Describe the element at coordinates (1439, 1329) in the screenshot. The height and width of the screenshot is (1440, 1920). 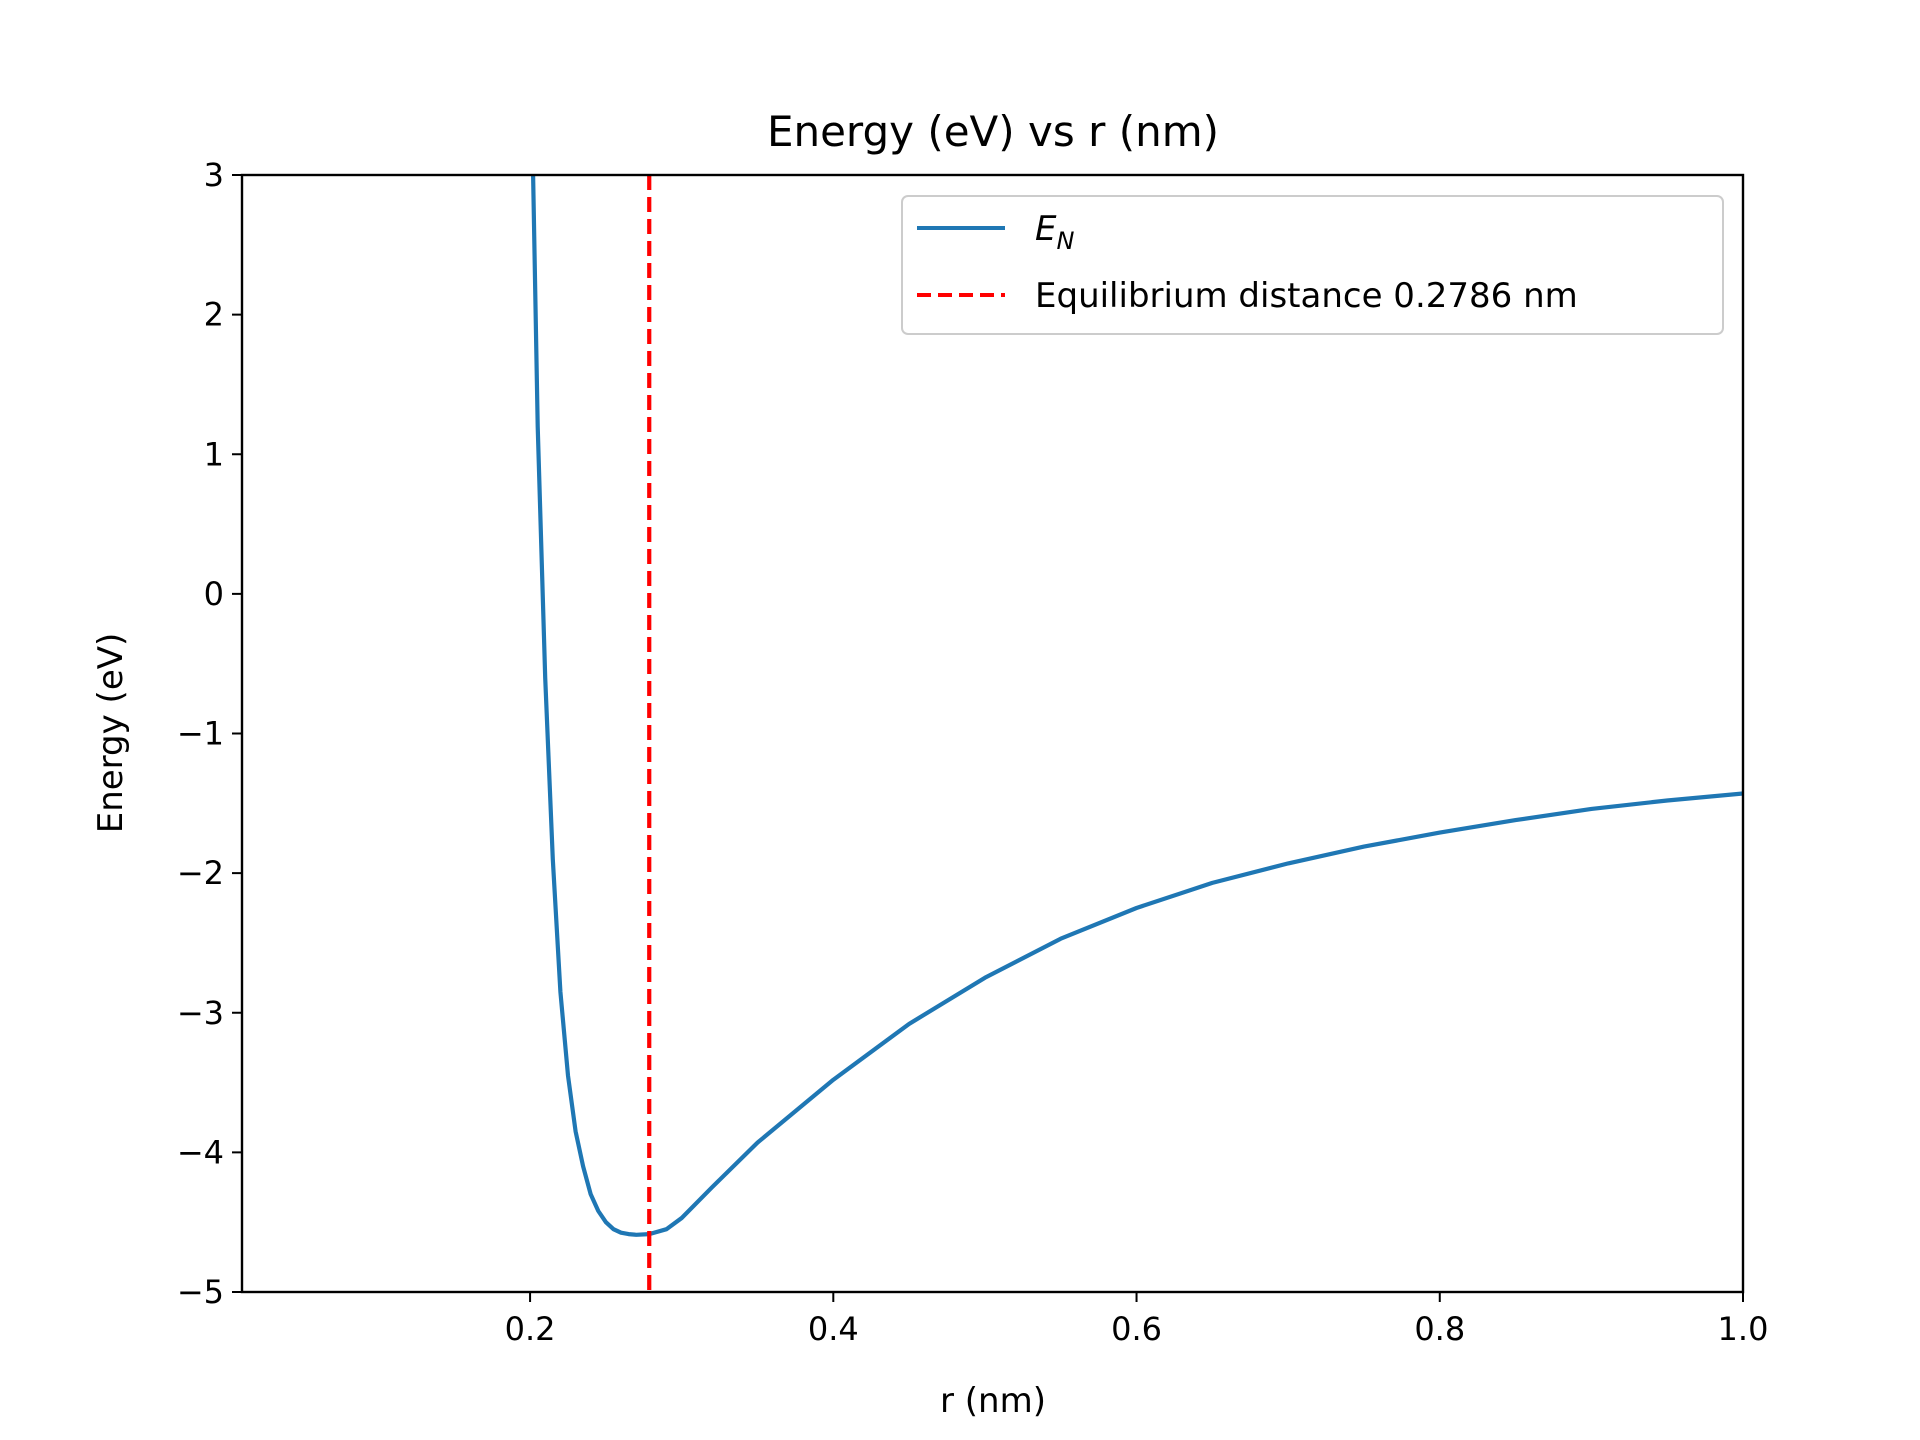
I see `x-tick-label: 0.8` at that location.